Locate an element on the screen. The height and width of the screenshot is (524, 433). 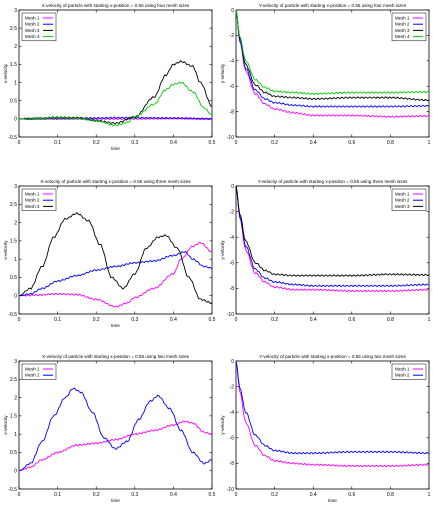
y-tick-label: 0.5 is located at coordinates (13, 102).